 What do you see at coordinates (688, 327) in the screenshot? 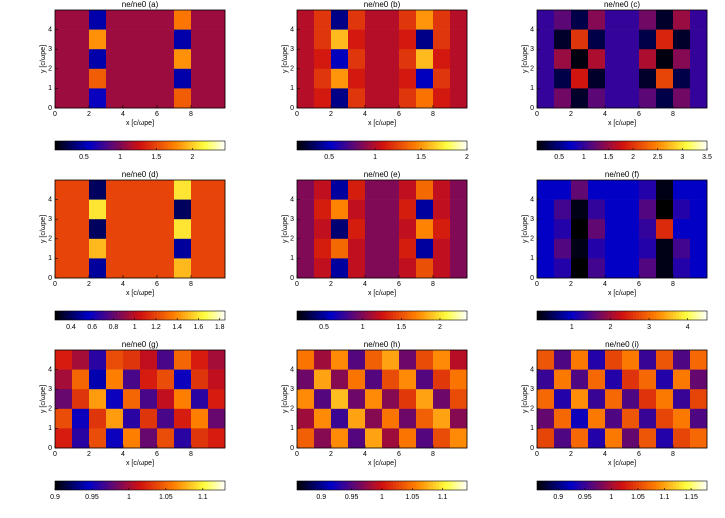
I see `colorbar-tick-label: 4` at bounding box center [688, 327].